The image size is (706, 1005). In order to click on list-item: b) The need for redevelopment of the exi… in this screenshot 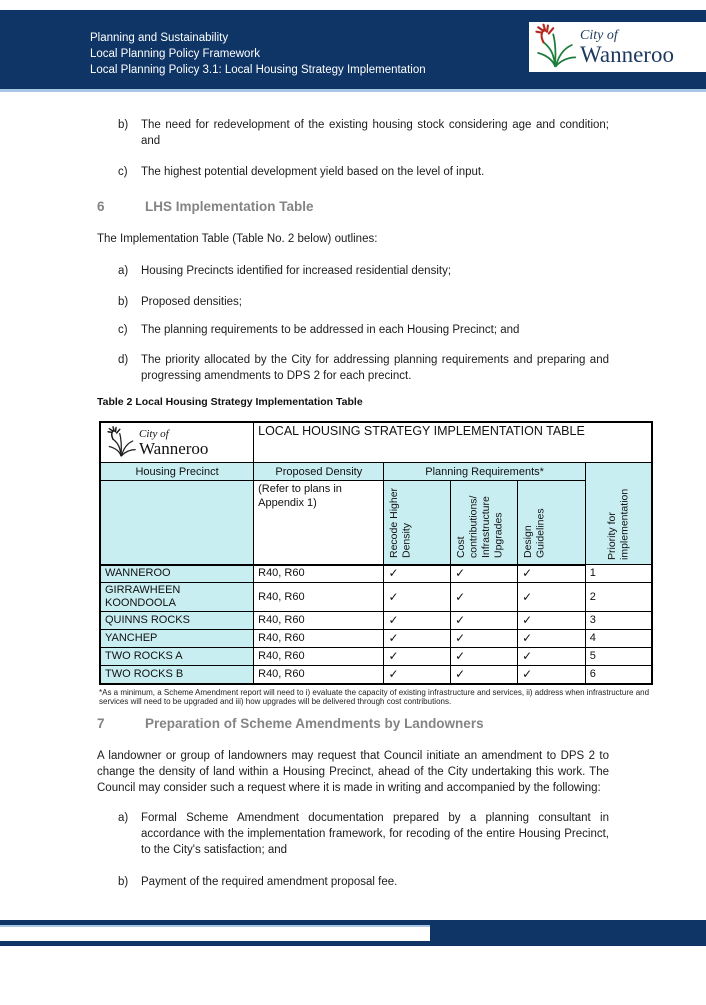, I will do `click(363, 133)`.